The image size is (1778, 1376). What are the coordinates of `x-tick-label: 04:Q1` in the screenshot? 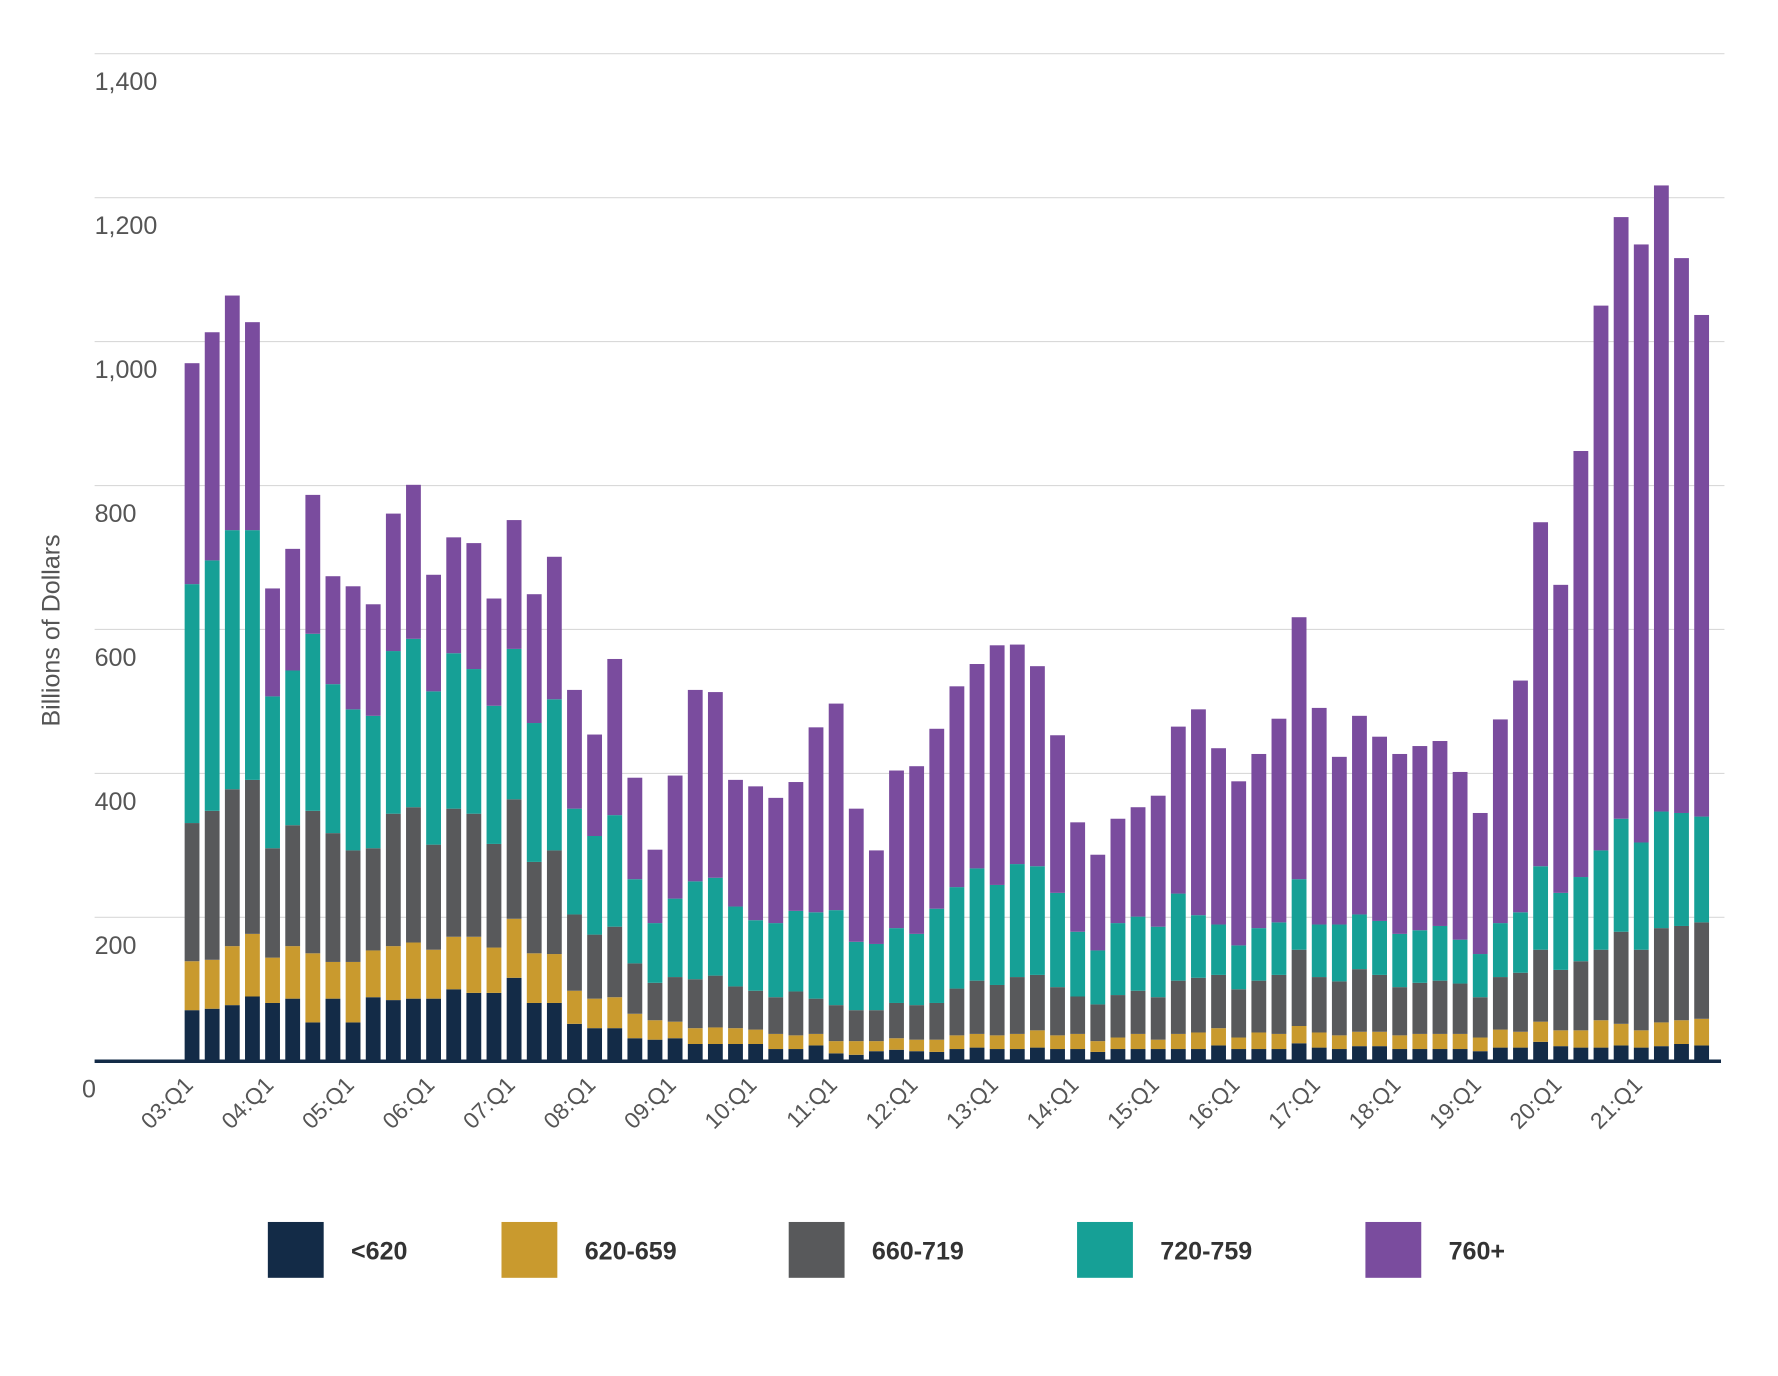 It's located at (247, 1102).